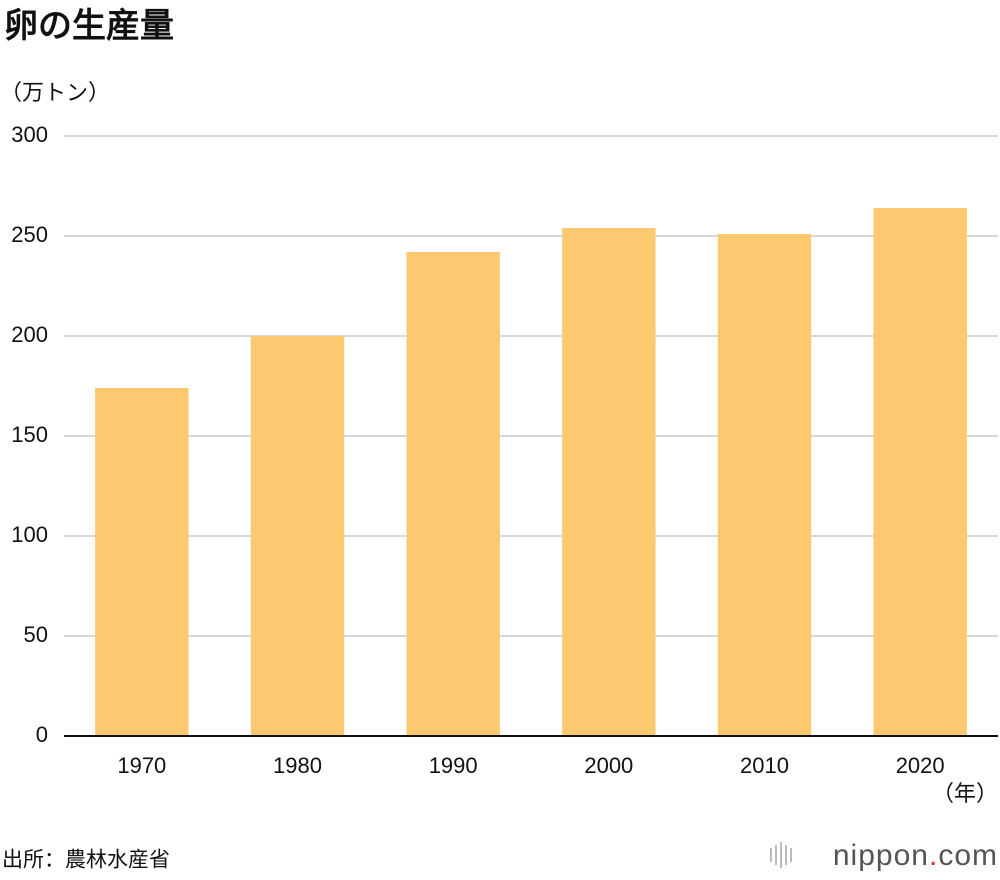 Image resolution: width=1000 pixels, height=880 pixels. I want to click on y-tick-label: 150, so click(29, 434).